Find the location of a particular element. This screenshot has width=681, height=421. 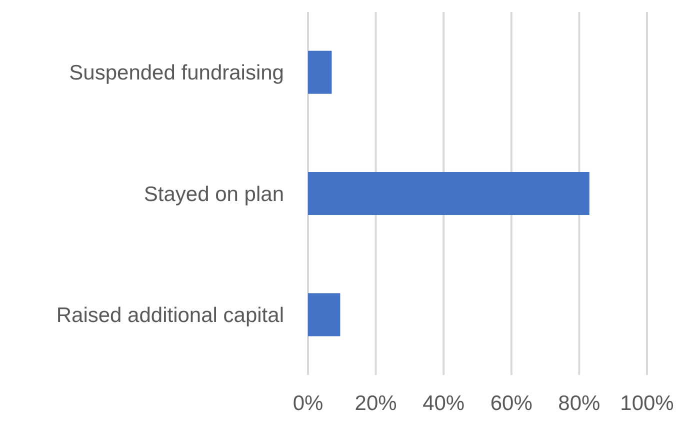

x-tick-label: 0% is located at coordinates (308, 403).